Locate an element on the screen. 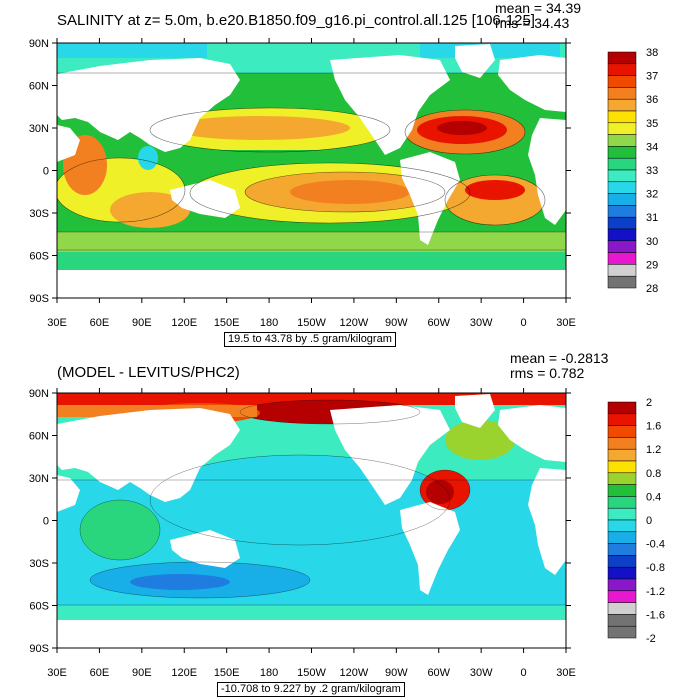 The width and height of the screenshot is (700, 700). colorbar-label: -0.8 is located at coordinates (655, 568).